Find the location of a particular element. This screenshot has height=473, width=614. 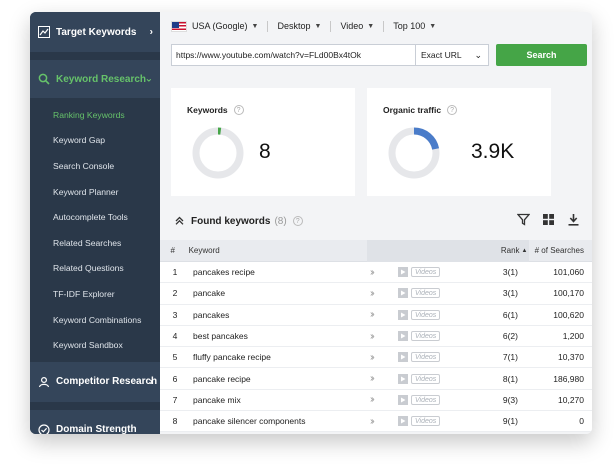

row-keyword: fluffy pancake recipe is located at coordinates (232, 357).